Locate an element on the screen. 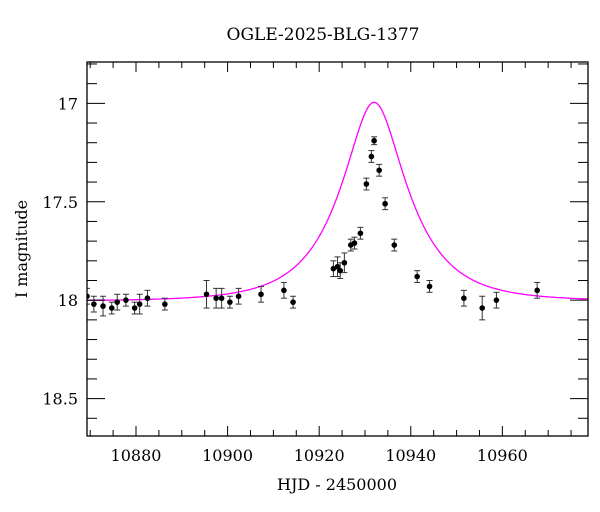 This screenshot has width=600, height=512. x-tick-label: 10920 is located at coordinates (319, 455).